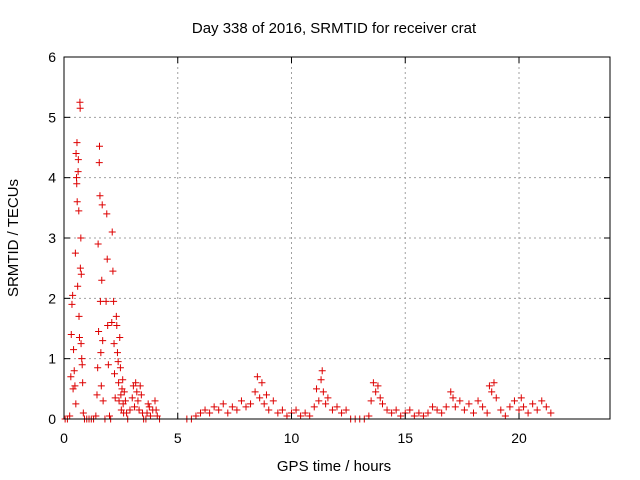 Image resolution: width=640 pixels, height=480 pixels. What do you see at coordinates (52, 238) in the screenshot?
I see `y-tick-label: 3` at bounding box center [52, 238].